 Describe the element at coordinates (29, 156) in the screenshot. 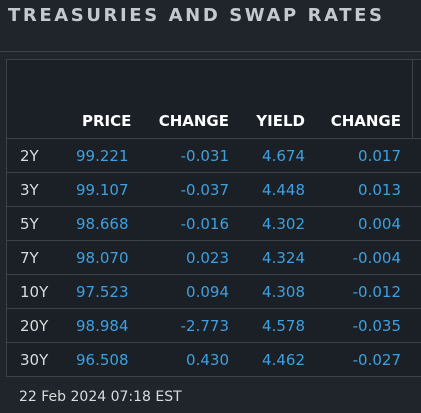

I see `row-term: 2Y` at that location.